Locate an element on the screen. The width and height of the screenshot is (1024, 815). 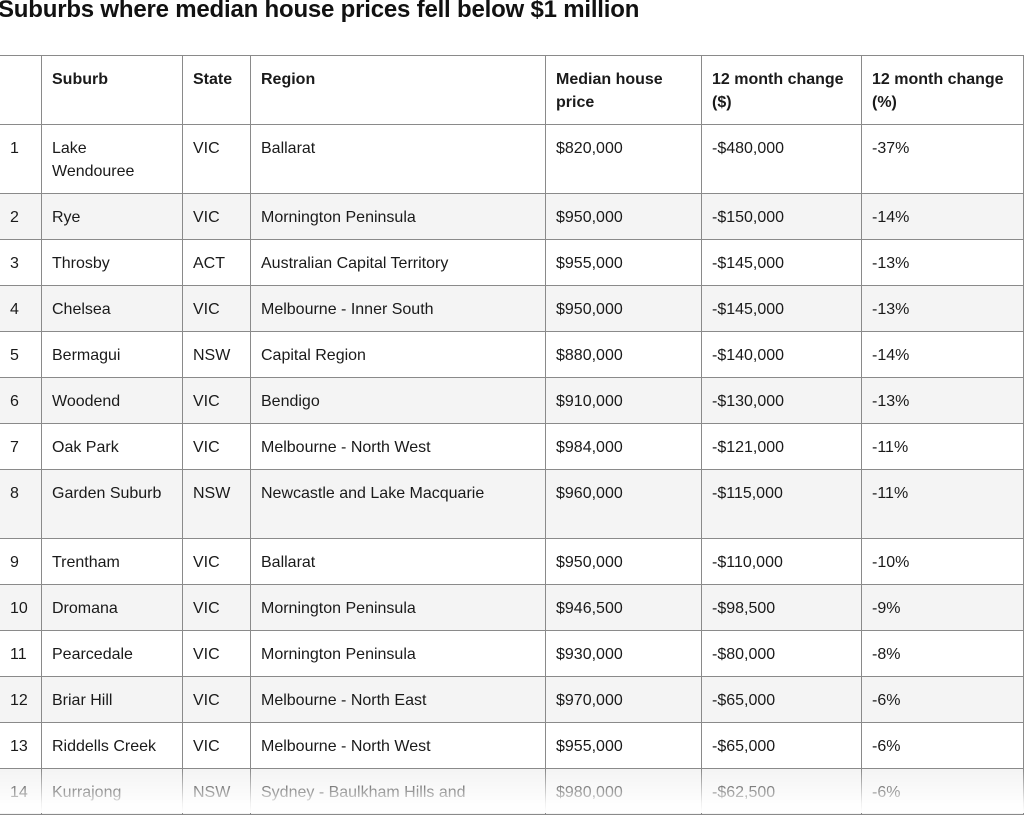
cell-state: ACT is located at coordinates (216, 262).